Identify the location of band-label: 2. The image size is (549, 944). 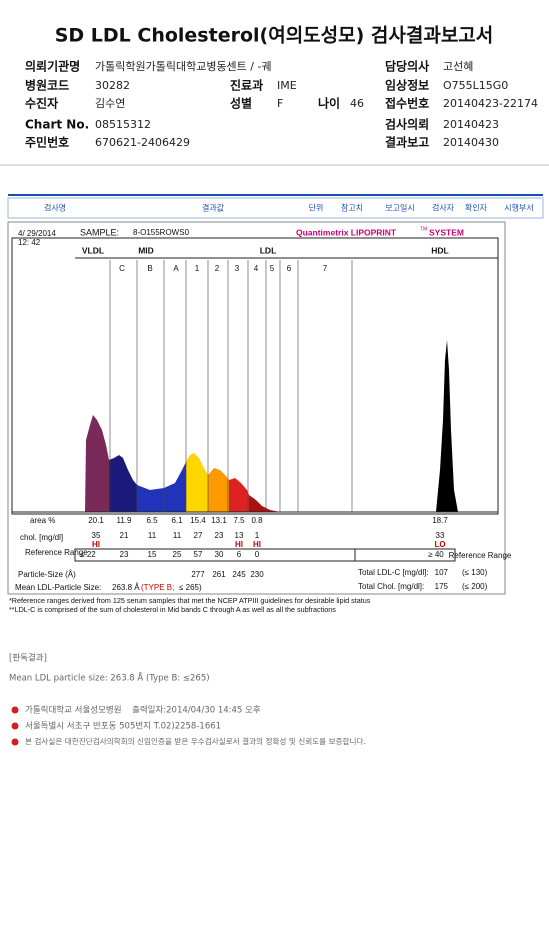
(217, 268).